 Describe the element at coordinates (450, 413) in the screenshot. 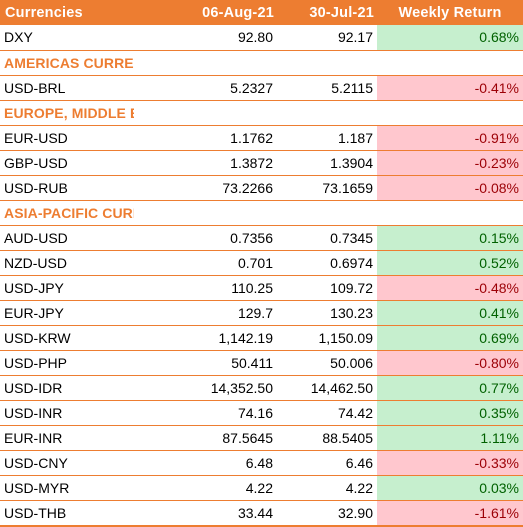

I see `weekly-return-cell: 0.35%` at that location.